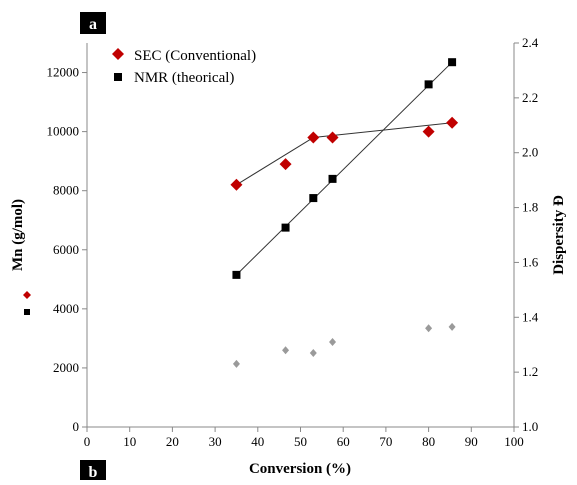 The width and height of the screenshot is (577, 485). Describe the element at coordinates (195, 56) in the screenshot. I see `legend-sec-label: SEC (Conventional)` at that location.